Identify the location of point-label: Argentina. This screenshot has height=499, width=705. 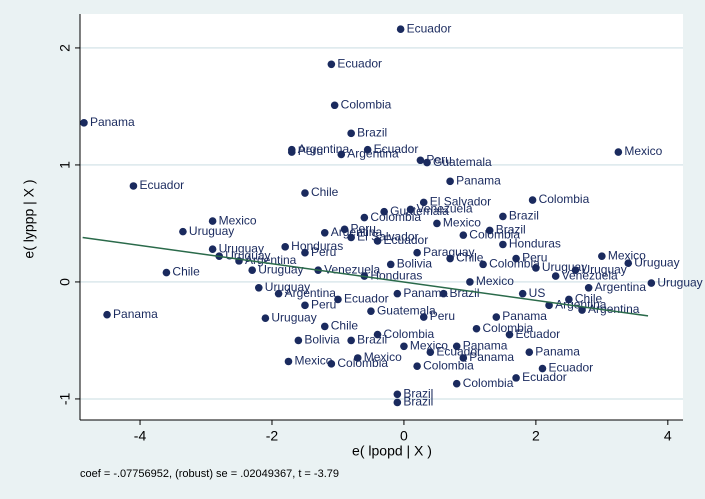
(621, 287).